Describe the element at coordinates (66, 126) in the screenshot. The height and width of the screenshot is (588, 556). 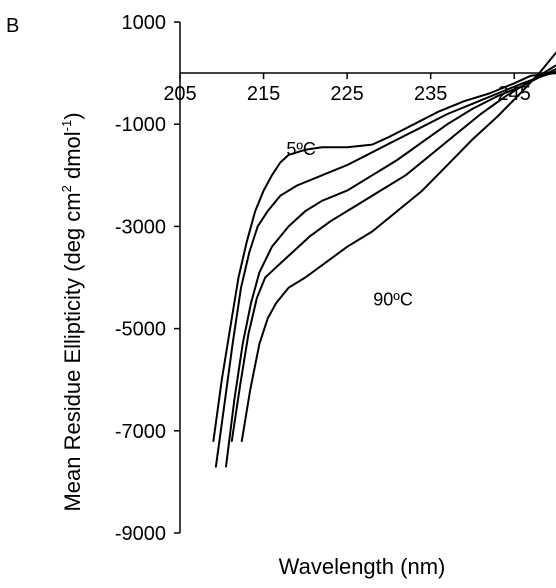
I see `y-axis-title-sup2: -1` at that location.